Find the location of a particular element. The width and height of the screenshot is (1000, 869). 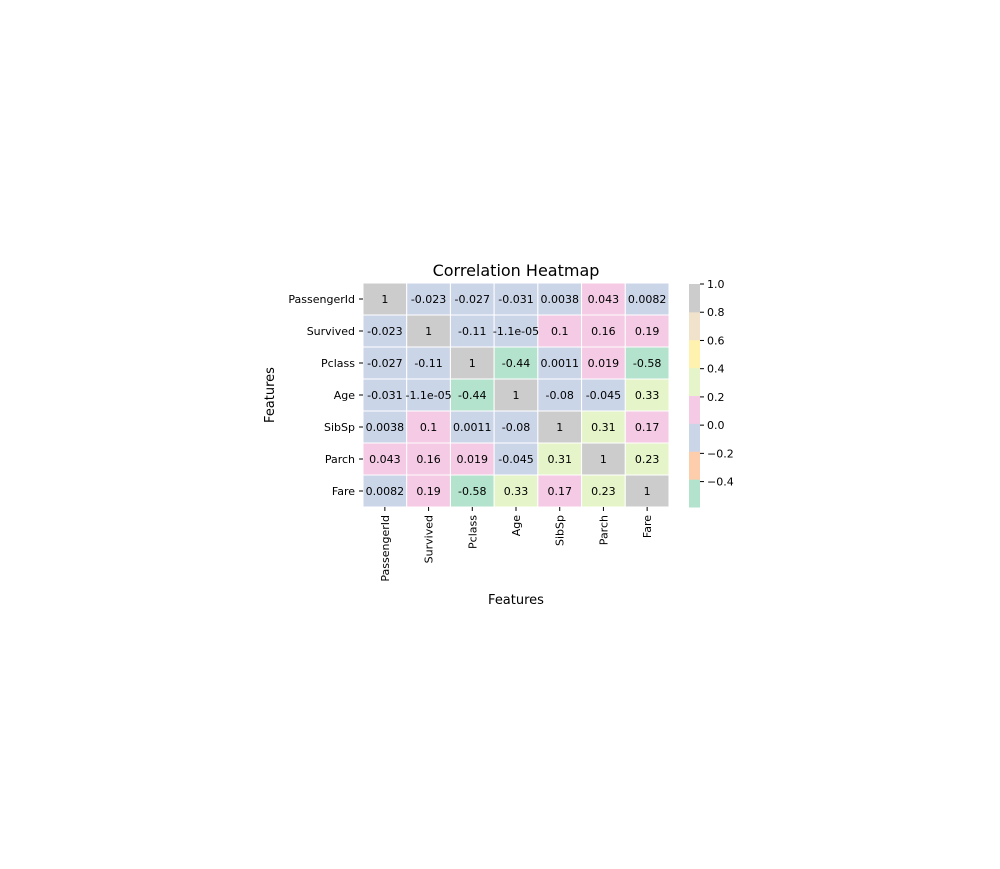

x-tick-label: Survived is located at coordinates (429, 539).